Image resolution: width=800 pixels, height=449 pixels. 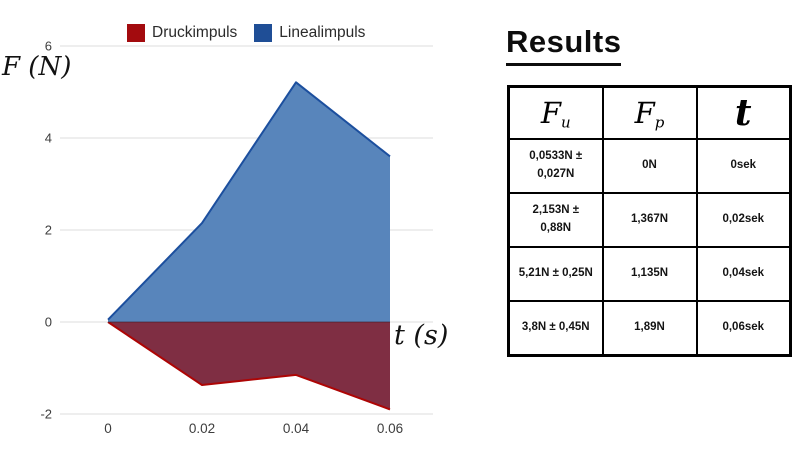 I want to click on results-cell: 3,8N ± 0,45N, so click(x=555, y=328).